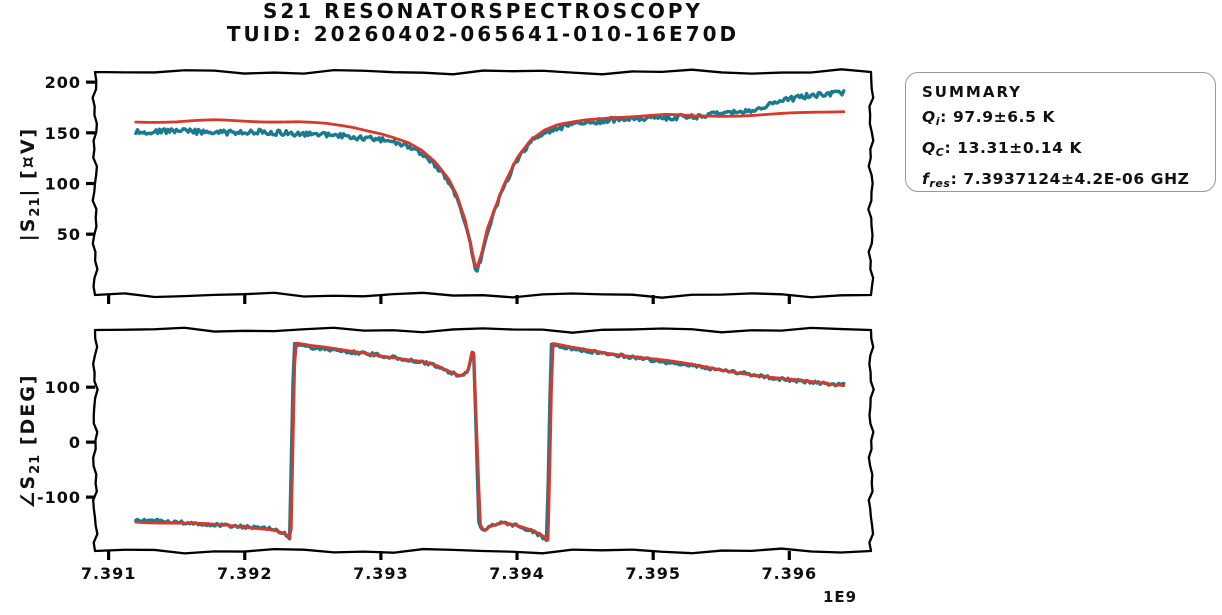 Image resolution: width=1222 pixels, height=615 pixels. Describe the element at coordinates (948, 148) in the screenshot. I see `qc-colon: :` at that location.